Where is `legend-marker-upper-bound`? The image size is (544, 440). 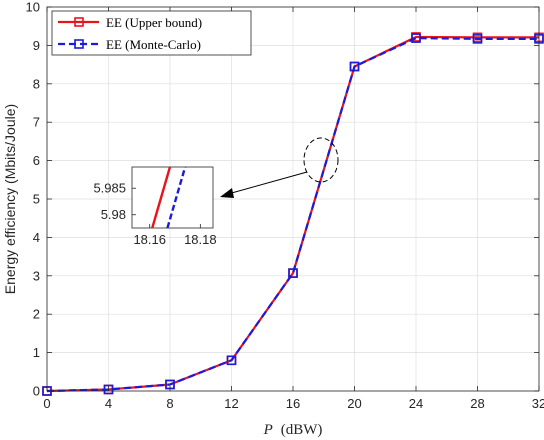 legend-marker-upper-bound is located at coordinates (79, 22).